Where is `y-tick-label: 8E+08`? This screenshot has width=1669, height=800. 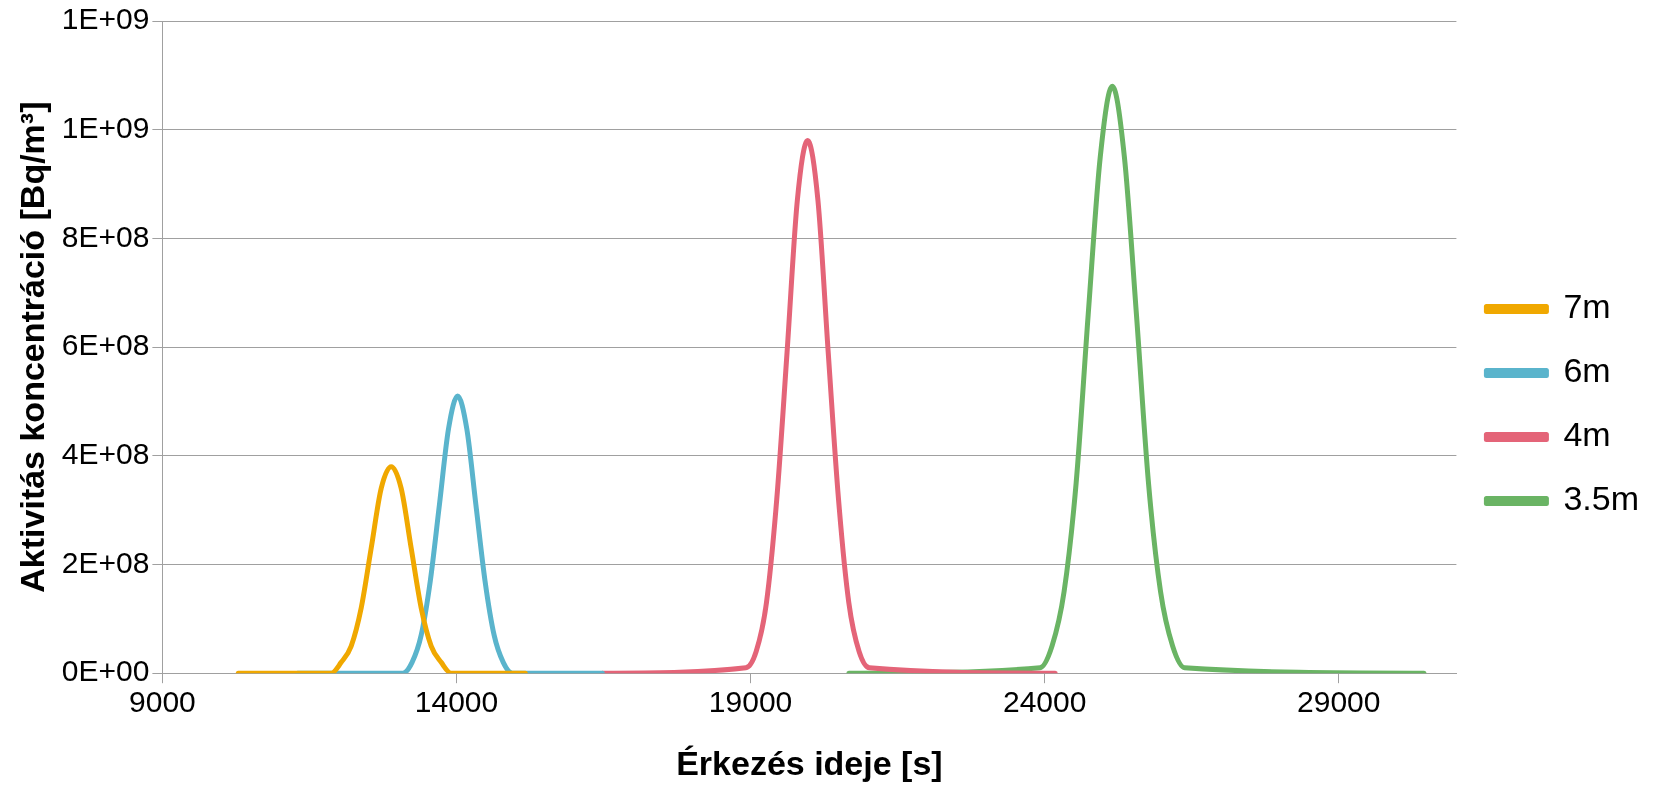 y-tick-label: 8E+08 is located at coordinates (105, 236).